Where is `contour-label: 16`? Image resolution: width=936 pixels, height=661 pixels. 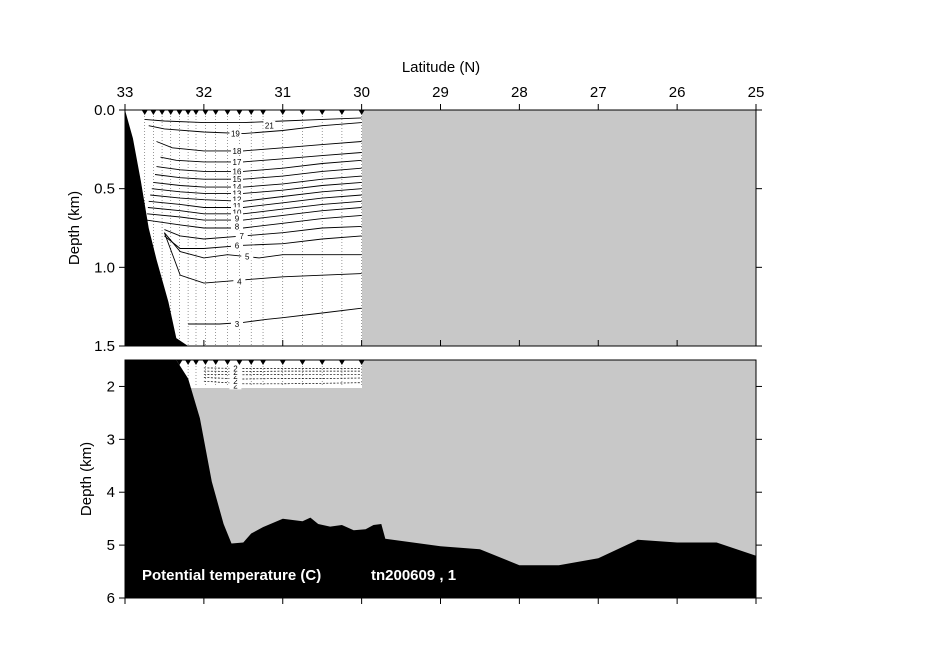
contour-label: 16 is located at coordinates (237, 171).